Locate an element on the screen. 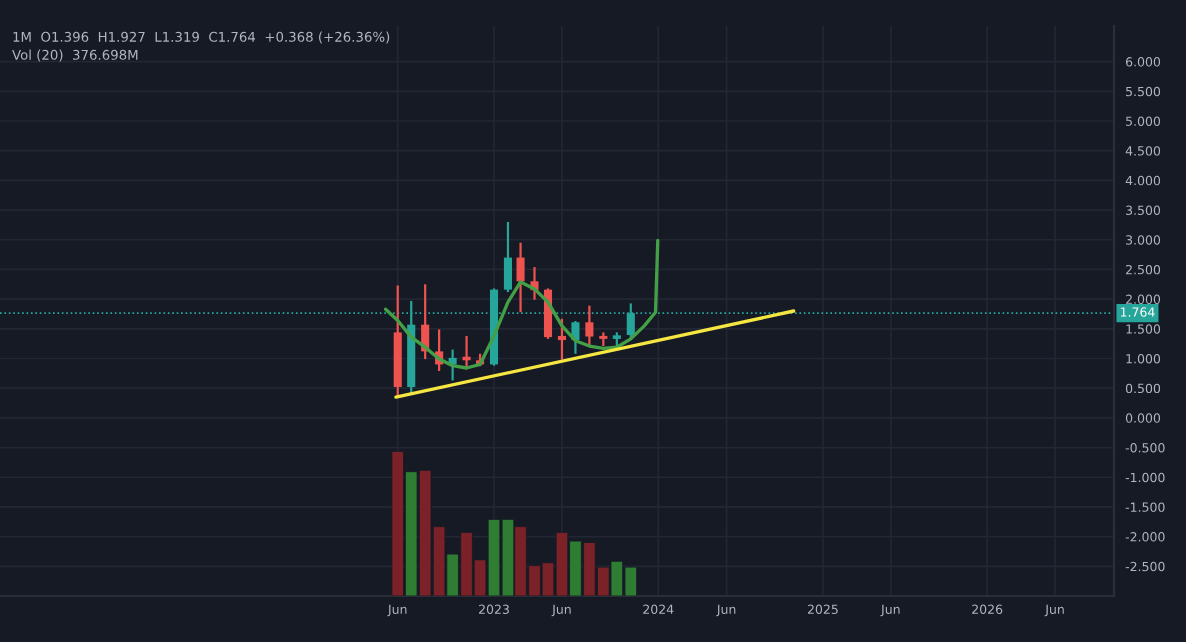  line-series is located at coordinates (521, 304).